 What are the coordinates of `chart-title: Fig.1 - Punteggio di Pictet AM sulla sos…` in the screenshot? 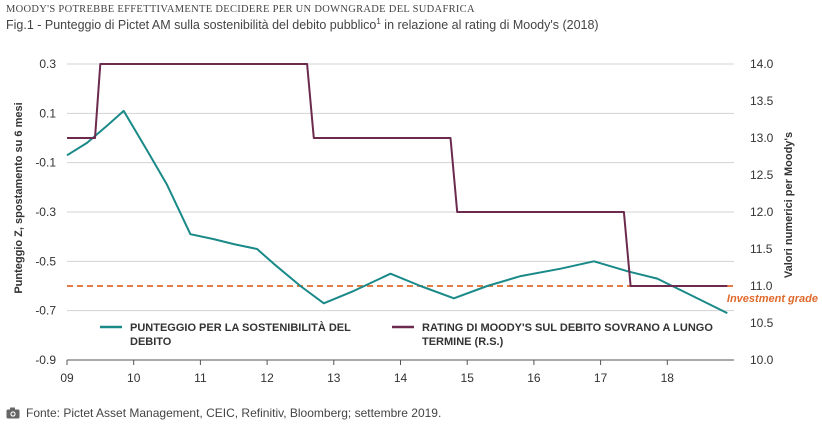 It's located at (302, 24).